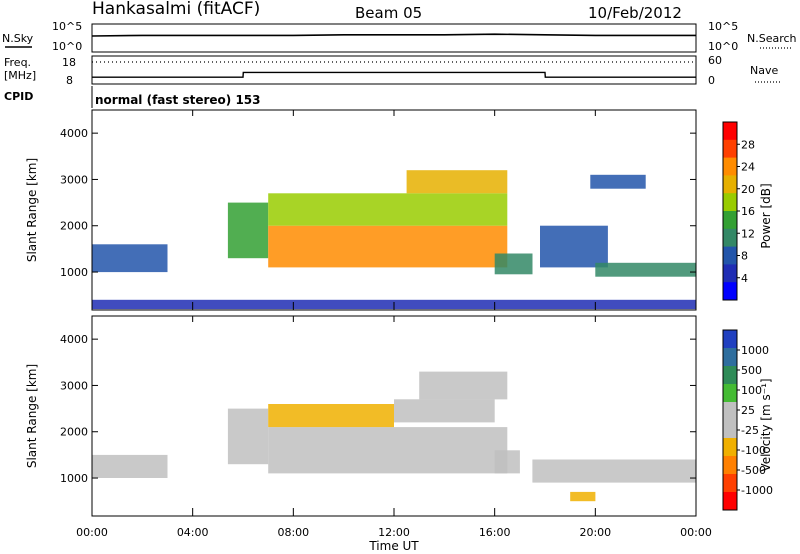  Describe the element at coordinates (748, 144) in the screenshot. I see `power-colorbar-label: 28` at that location.